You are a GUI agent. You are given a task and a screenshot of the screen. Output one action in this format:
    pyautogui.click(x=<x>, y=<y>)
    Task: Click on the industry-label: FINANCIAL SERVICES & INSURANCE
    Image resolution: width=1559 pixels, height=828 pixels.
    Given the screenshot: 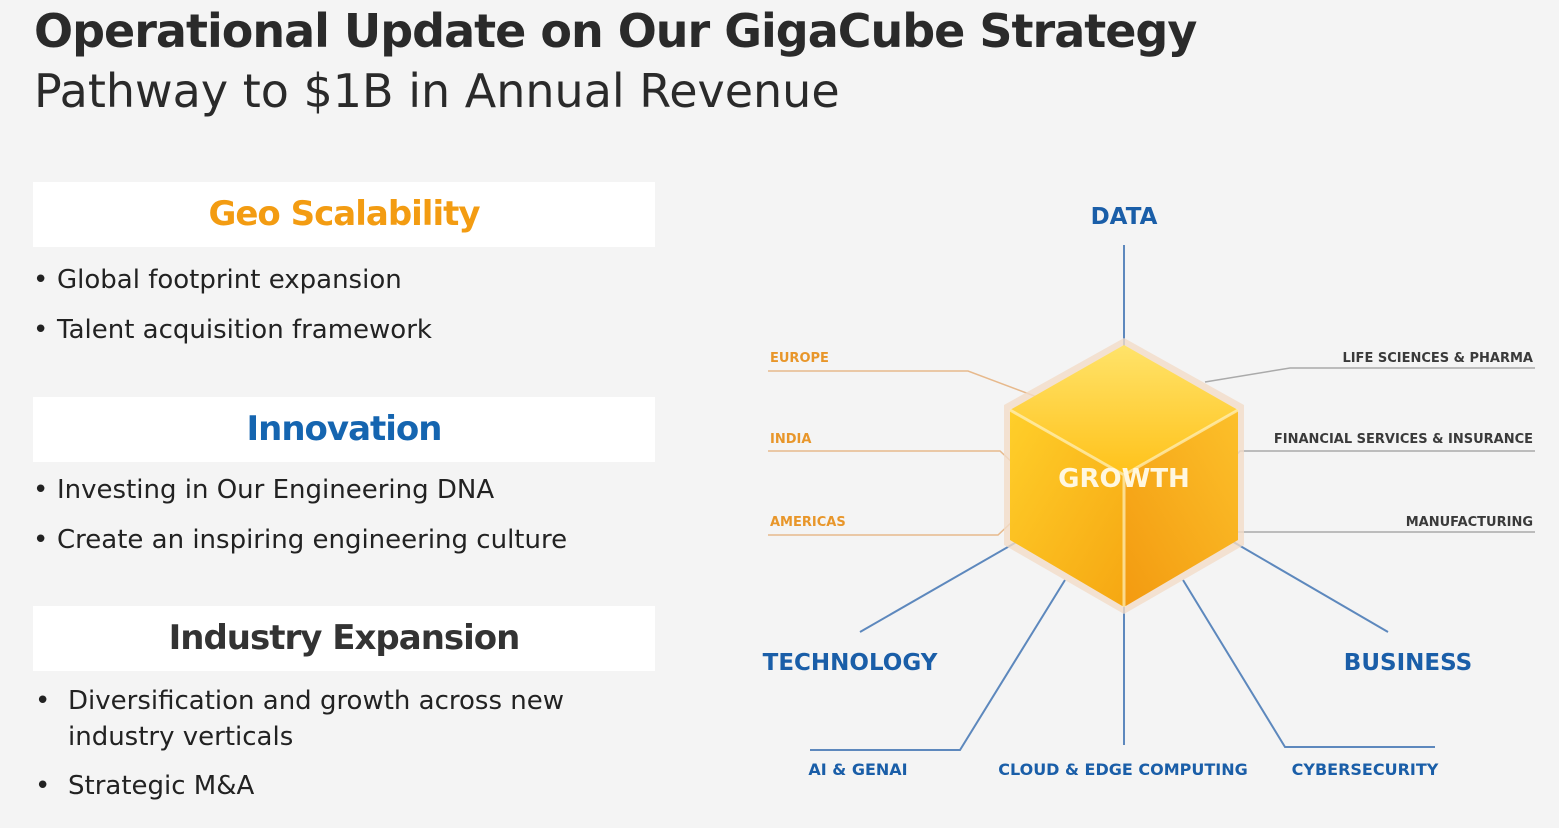 What is the action you would take?
    pyautogui.click(x=1403, y=439)
    